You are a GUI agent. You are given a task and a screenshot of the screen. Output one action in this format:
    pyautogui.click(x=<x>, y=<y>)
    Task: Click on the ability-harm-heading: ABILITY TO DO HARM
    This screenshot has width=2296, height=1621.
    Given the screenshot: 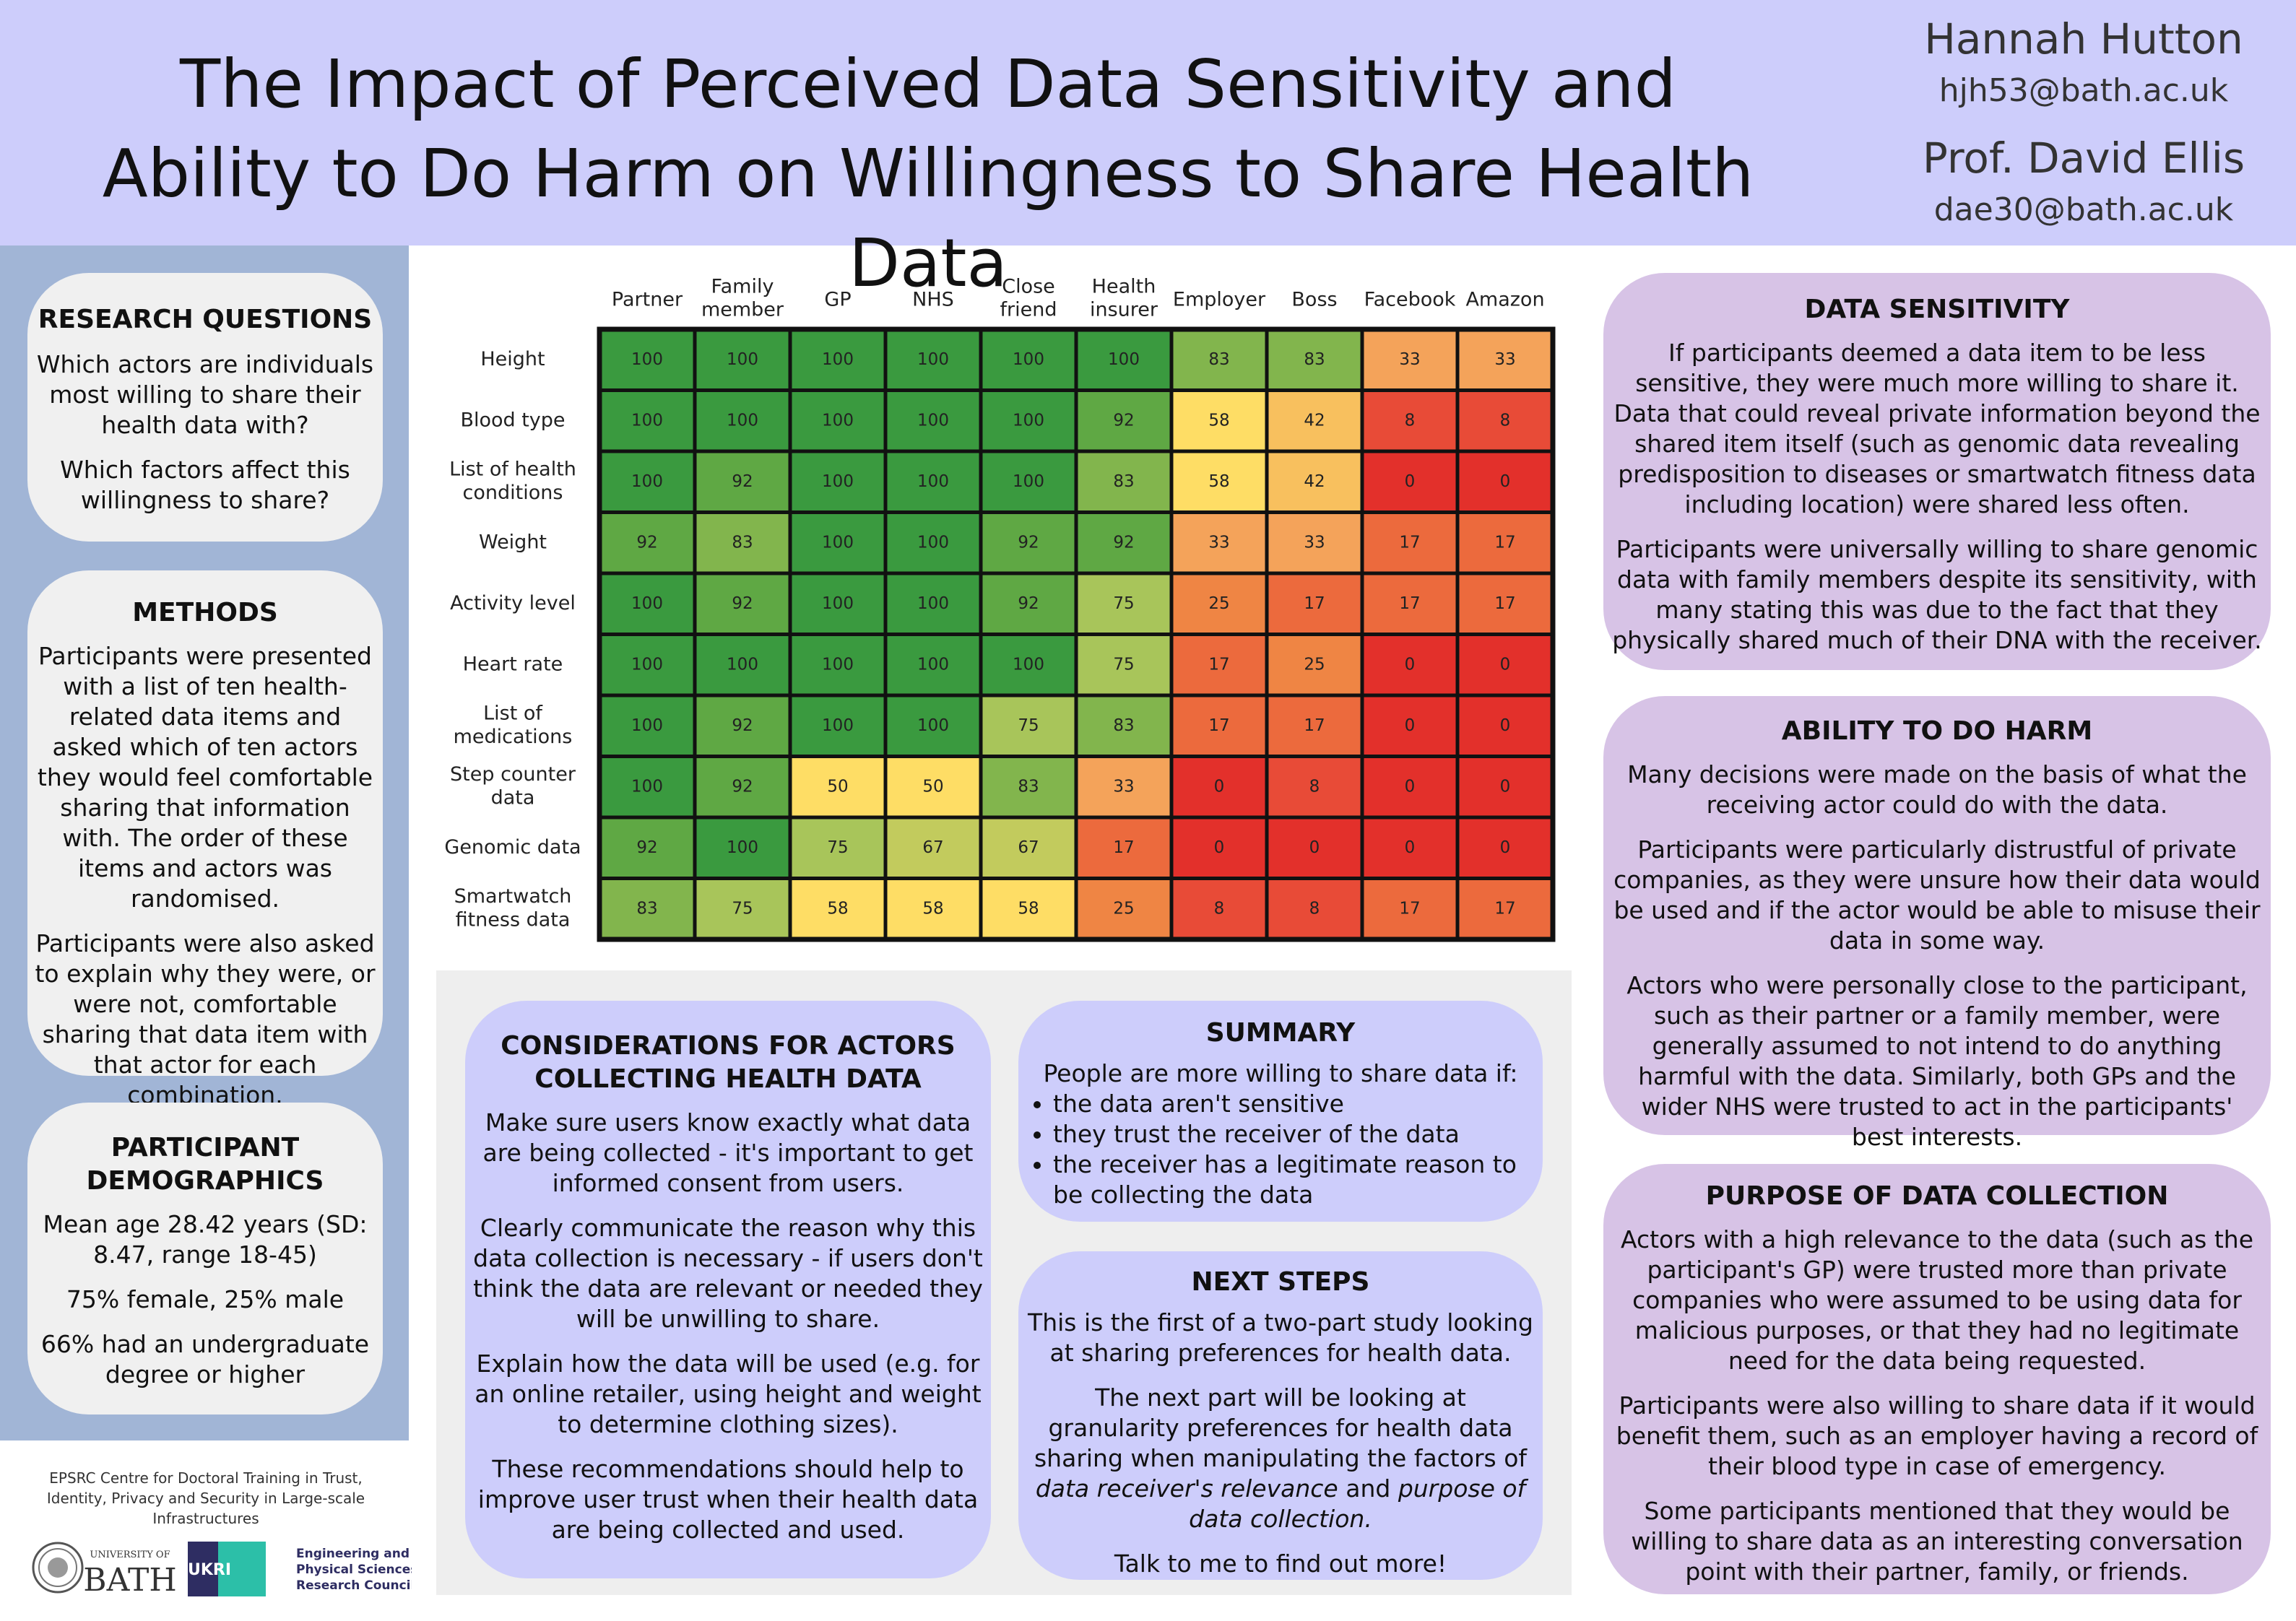 What is the action you would take?
    pyautogui.click(x=1937, y=731)
    